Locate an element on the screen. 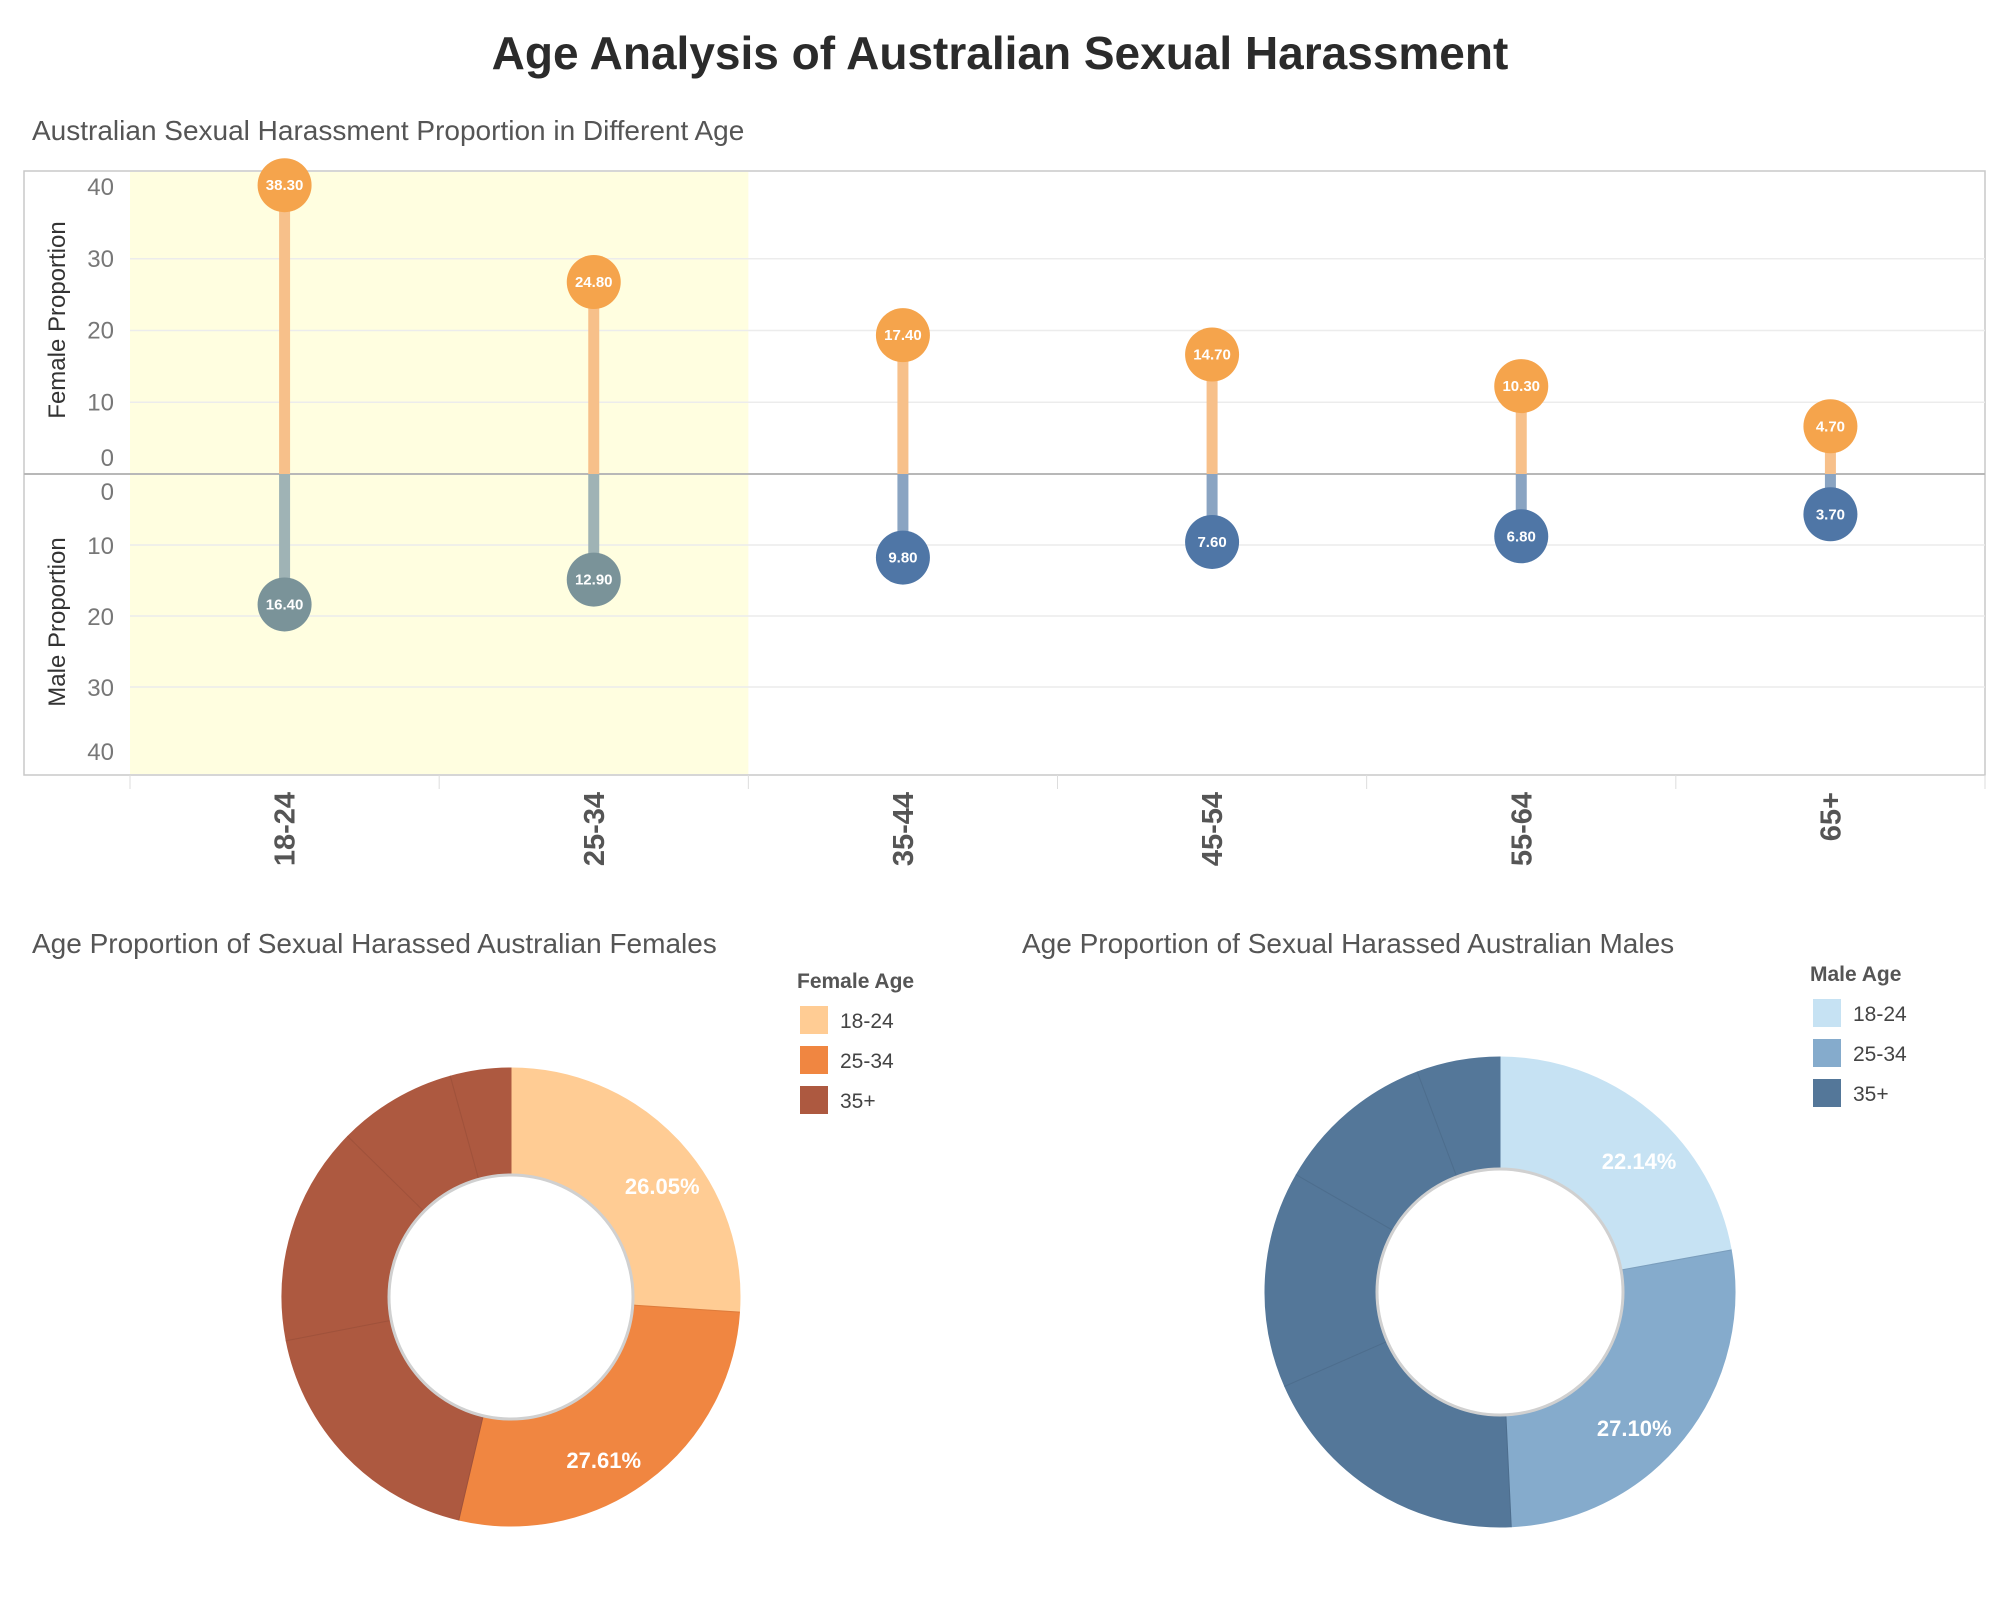  male-value-label: 9.80 is located at coordinates (902, 558).